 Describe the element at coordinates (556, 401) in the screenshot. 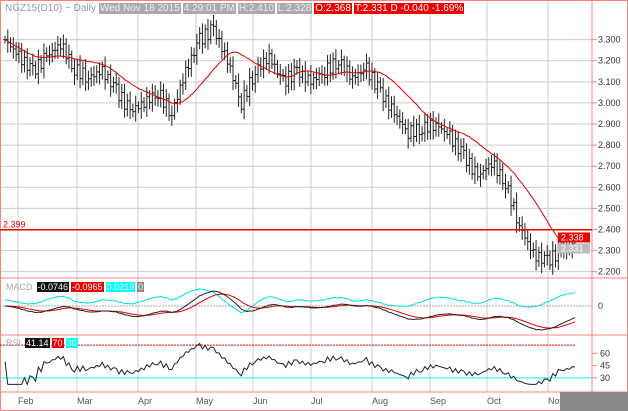

I see `x-tick-label: Nov` at that location.